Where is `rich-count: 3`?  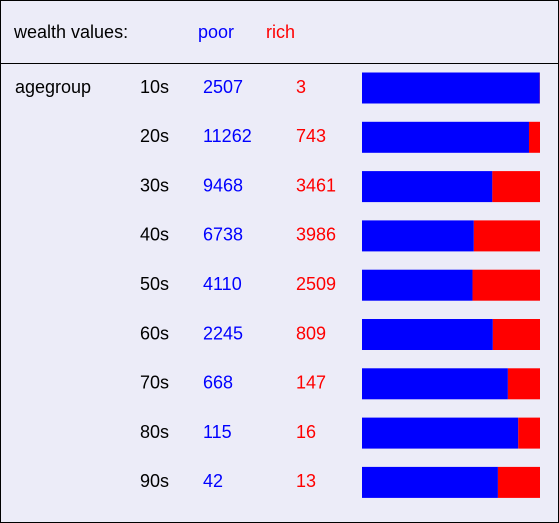 rich-count: 3 is located at coordinates (301, 87).